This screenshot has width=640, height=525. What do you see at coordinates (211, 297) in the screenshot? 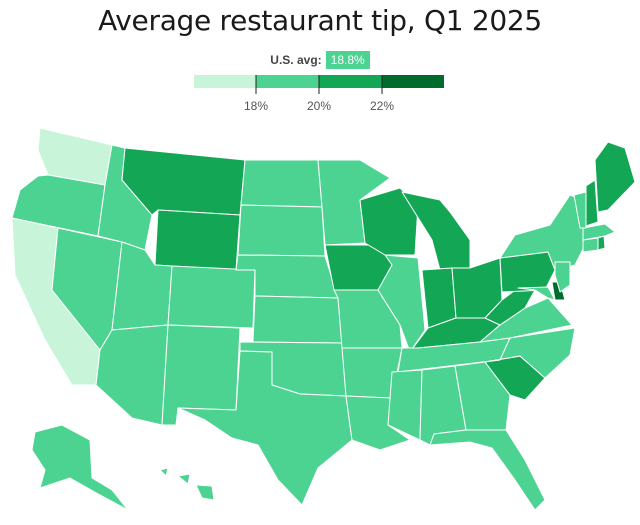
I see `state-colorado` at bounding box center [211, 297].